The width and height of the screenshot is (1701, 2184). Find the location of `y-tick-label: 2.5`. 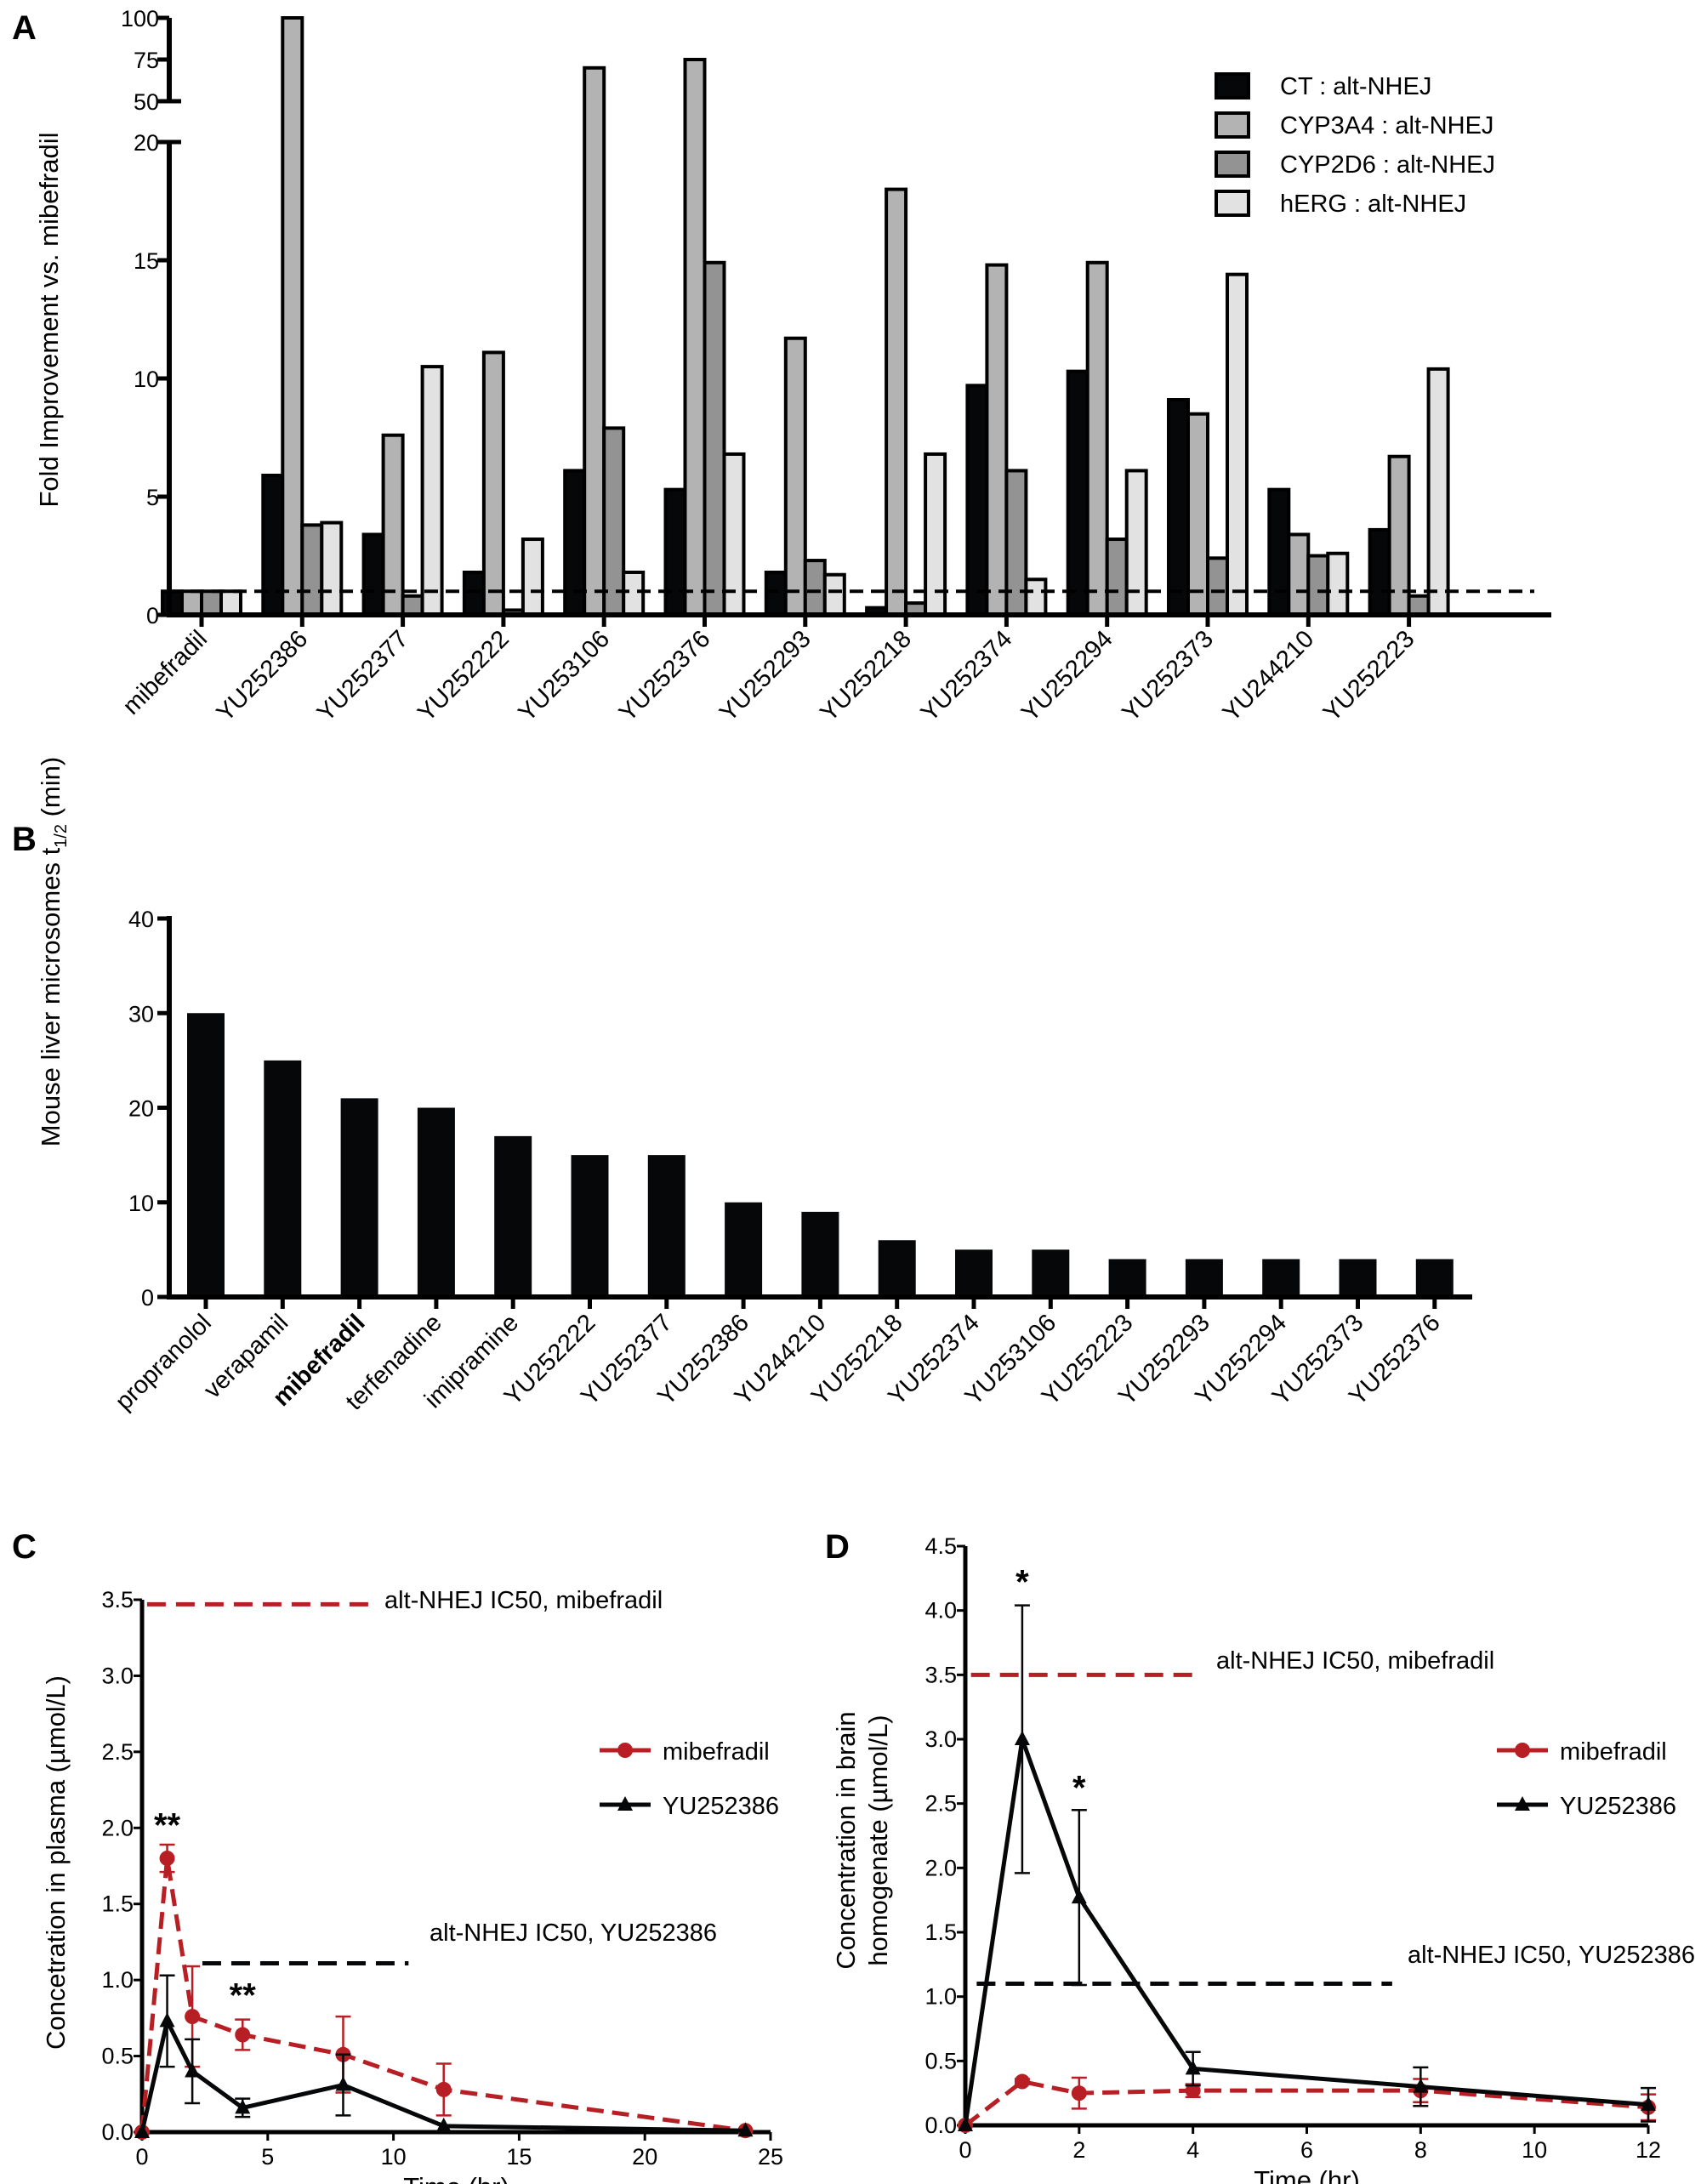

y-tick-label: 2.5 is located at coordinates (941, 1804).